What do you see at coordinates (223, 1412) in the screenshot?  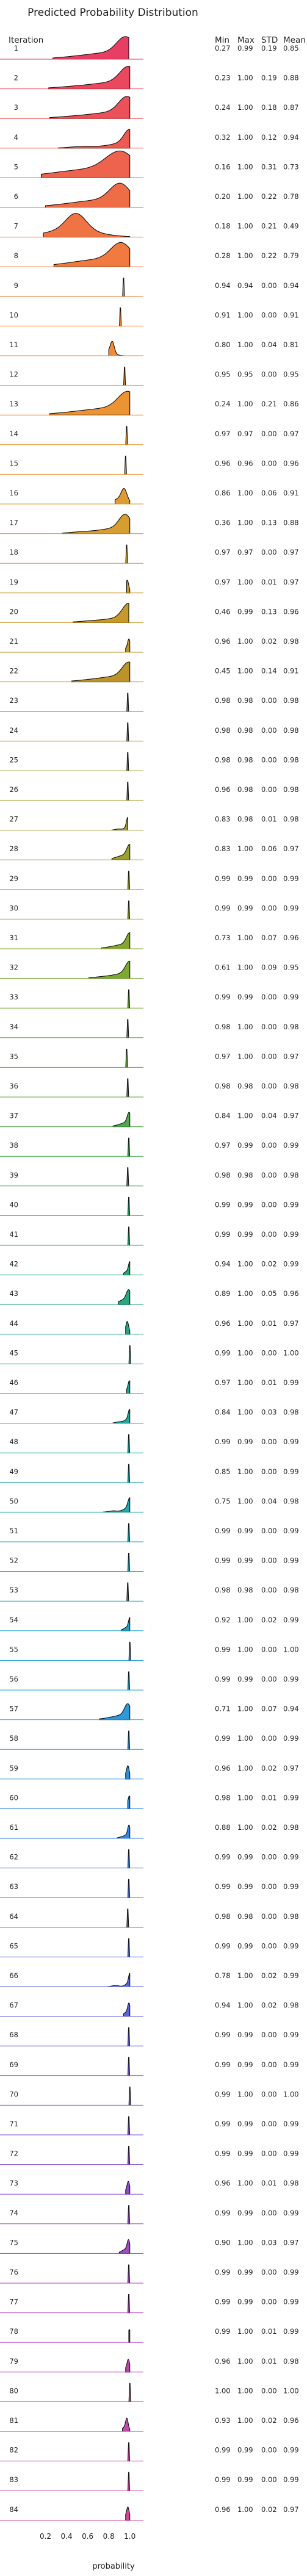 I see `stat-min: 0.84` at bounding box center [223, 1412].